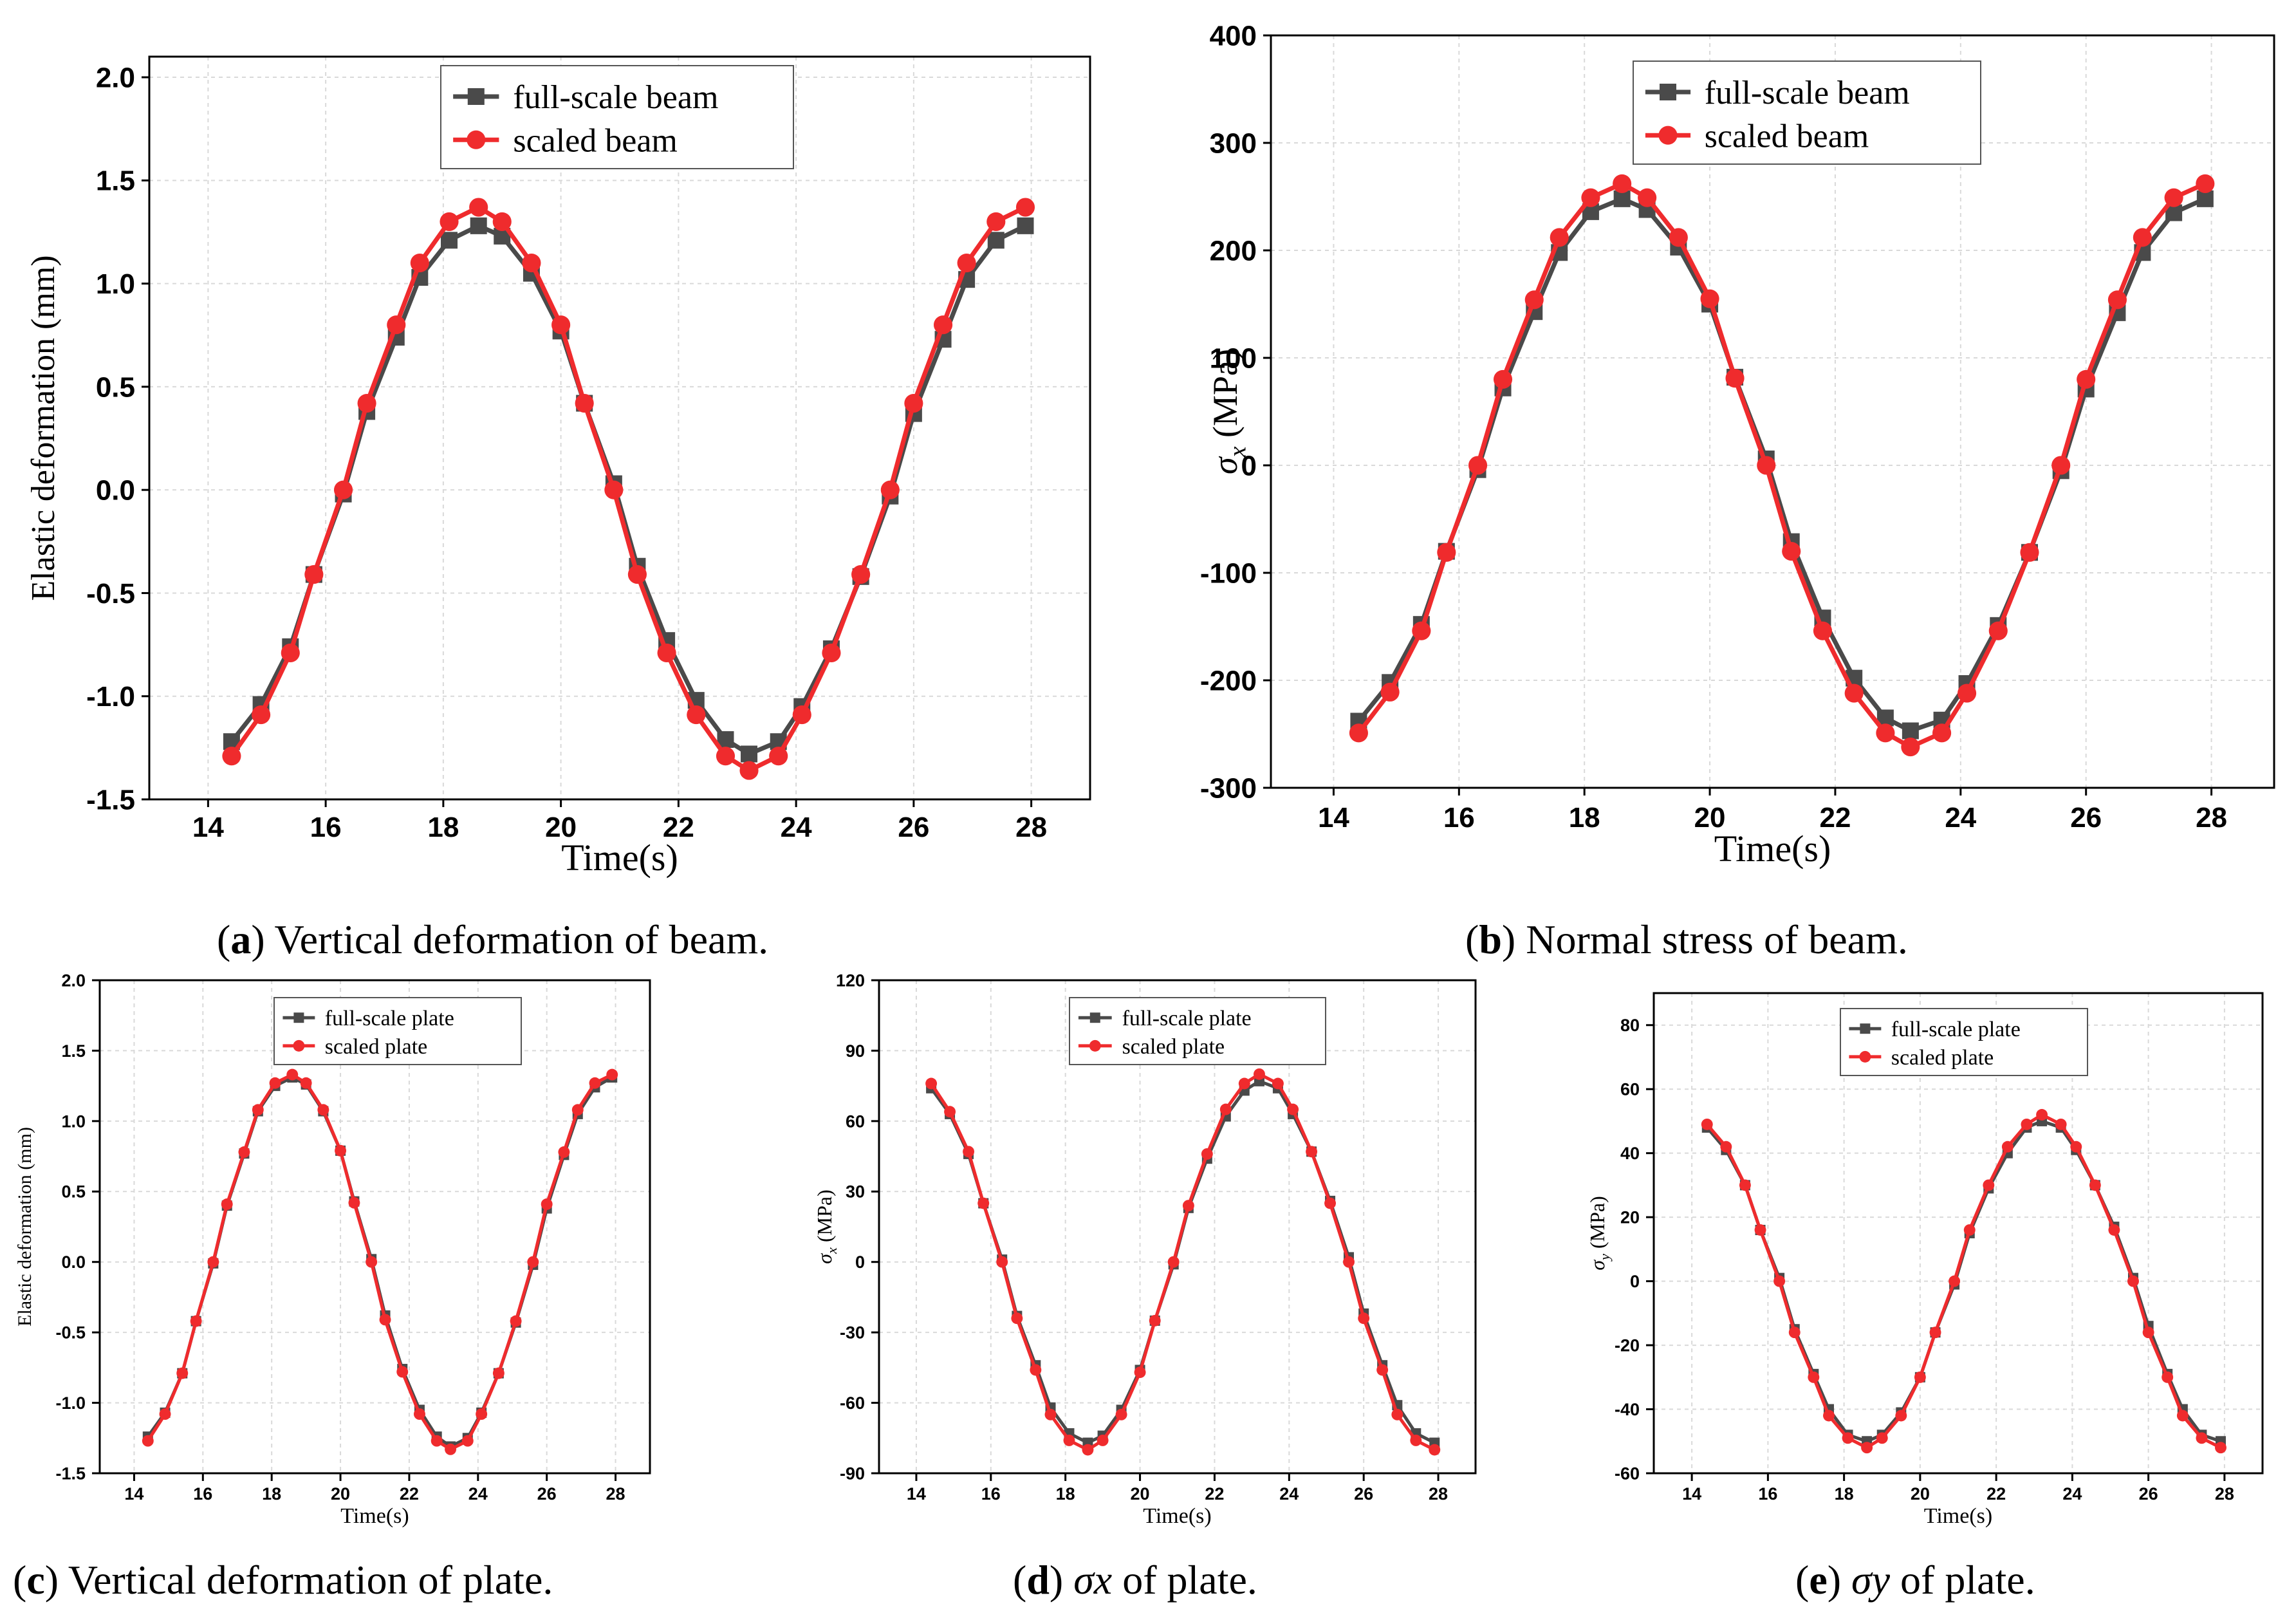 This screenshot has height=1620, width=2296. I want to click on panel-caption: (b) Normal stress of beam., so click(1686, 940).